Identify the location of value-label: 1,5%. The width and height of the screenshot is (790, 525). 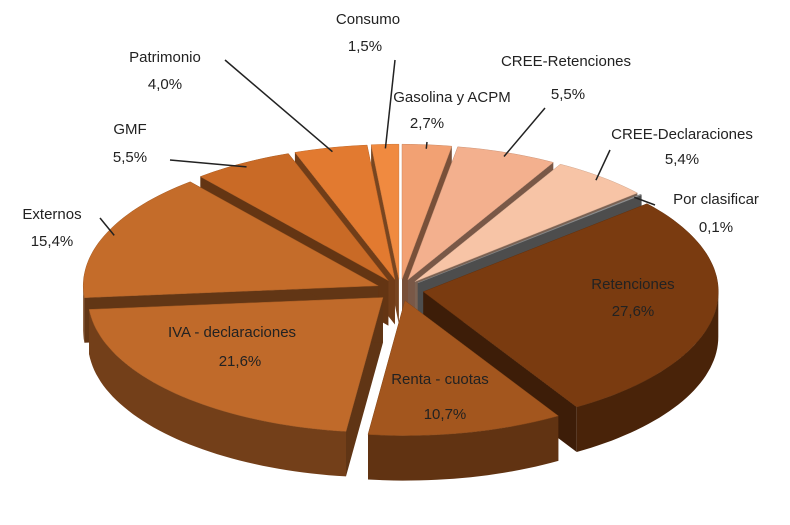
(365, 46).